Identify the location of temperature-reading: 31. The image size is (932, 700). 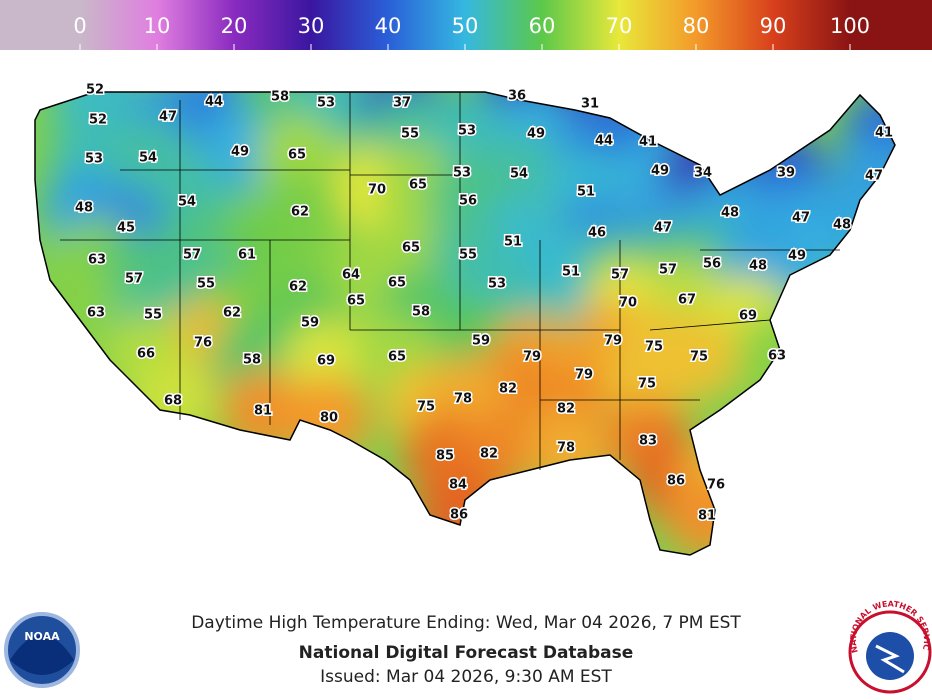
(590, 104).